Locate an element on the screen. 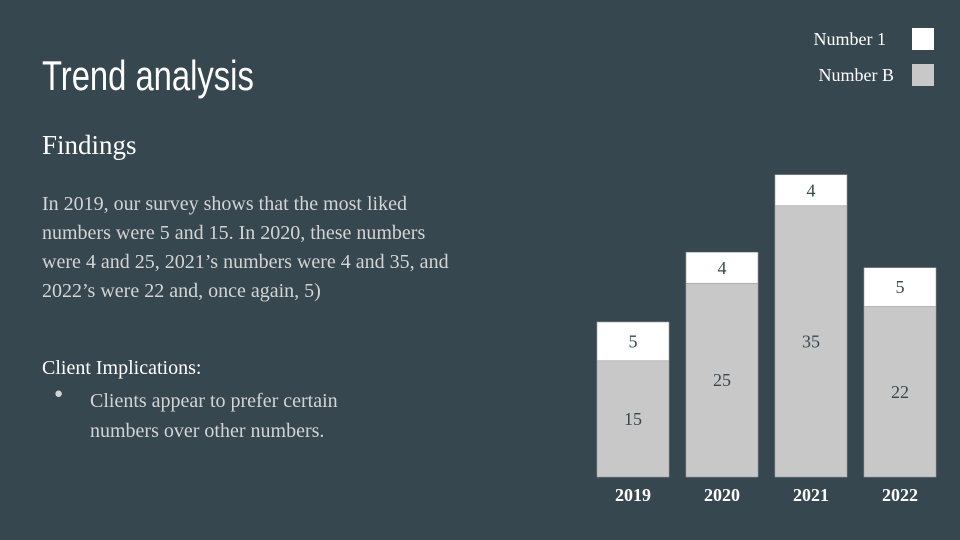 Image resolution: width=960 pixels, height=540 pixels. legend-swatch-number-b is located at coordinates (923, 75).